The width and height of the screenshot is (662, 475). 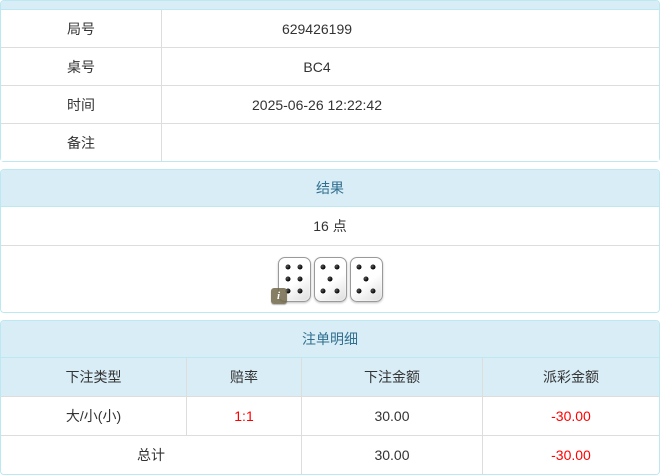 I want to click on time-value: 2025-06-26 12:22:42, so click(x=317, y=104).